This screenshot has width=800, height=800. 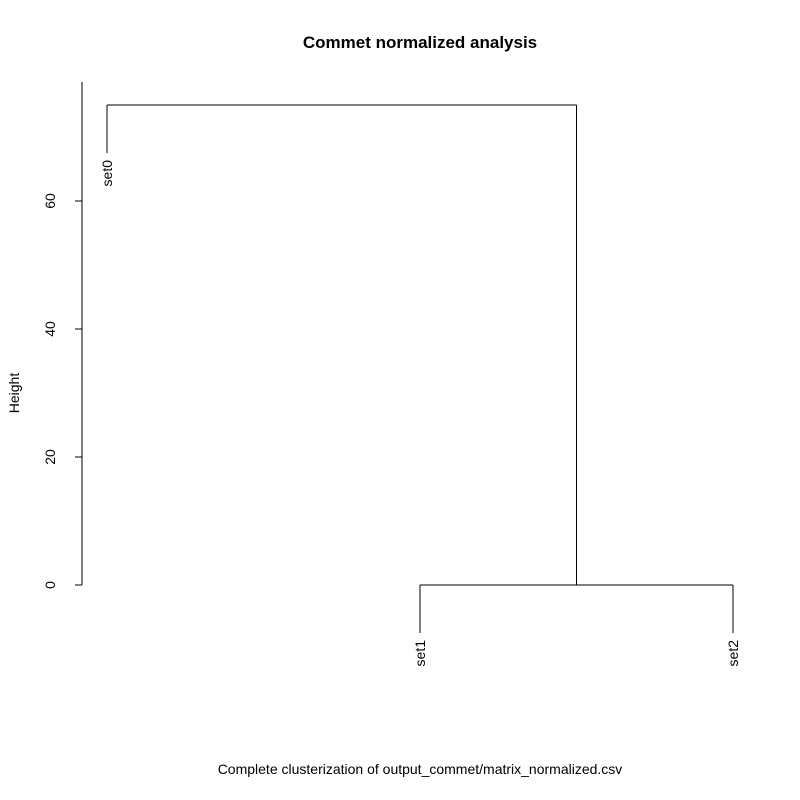 What do you see at coordinates (50, 585) in the screenshot?
I see `y-tick-label: 0` at bounding box center [50, 585].